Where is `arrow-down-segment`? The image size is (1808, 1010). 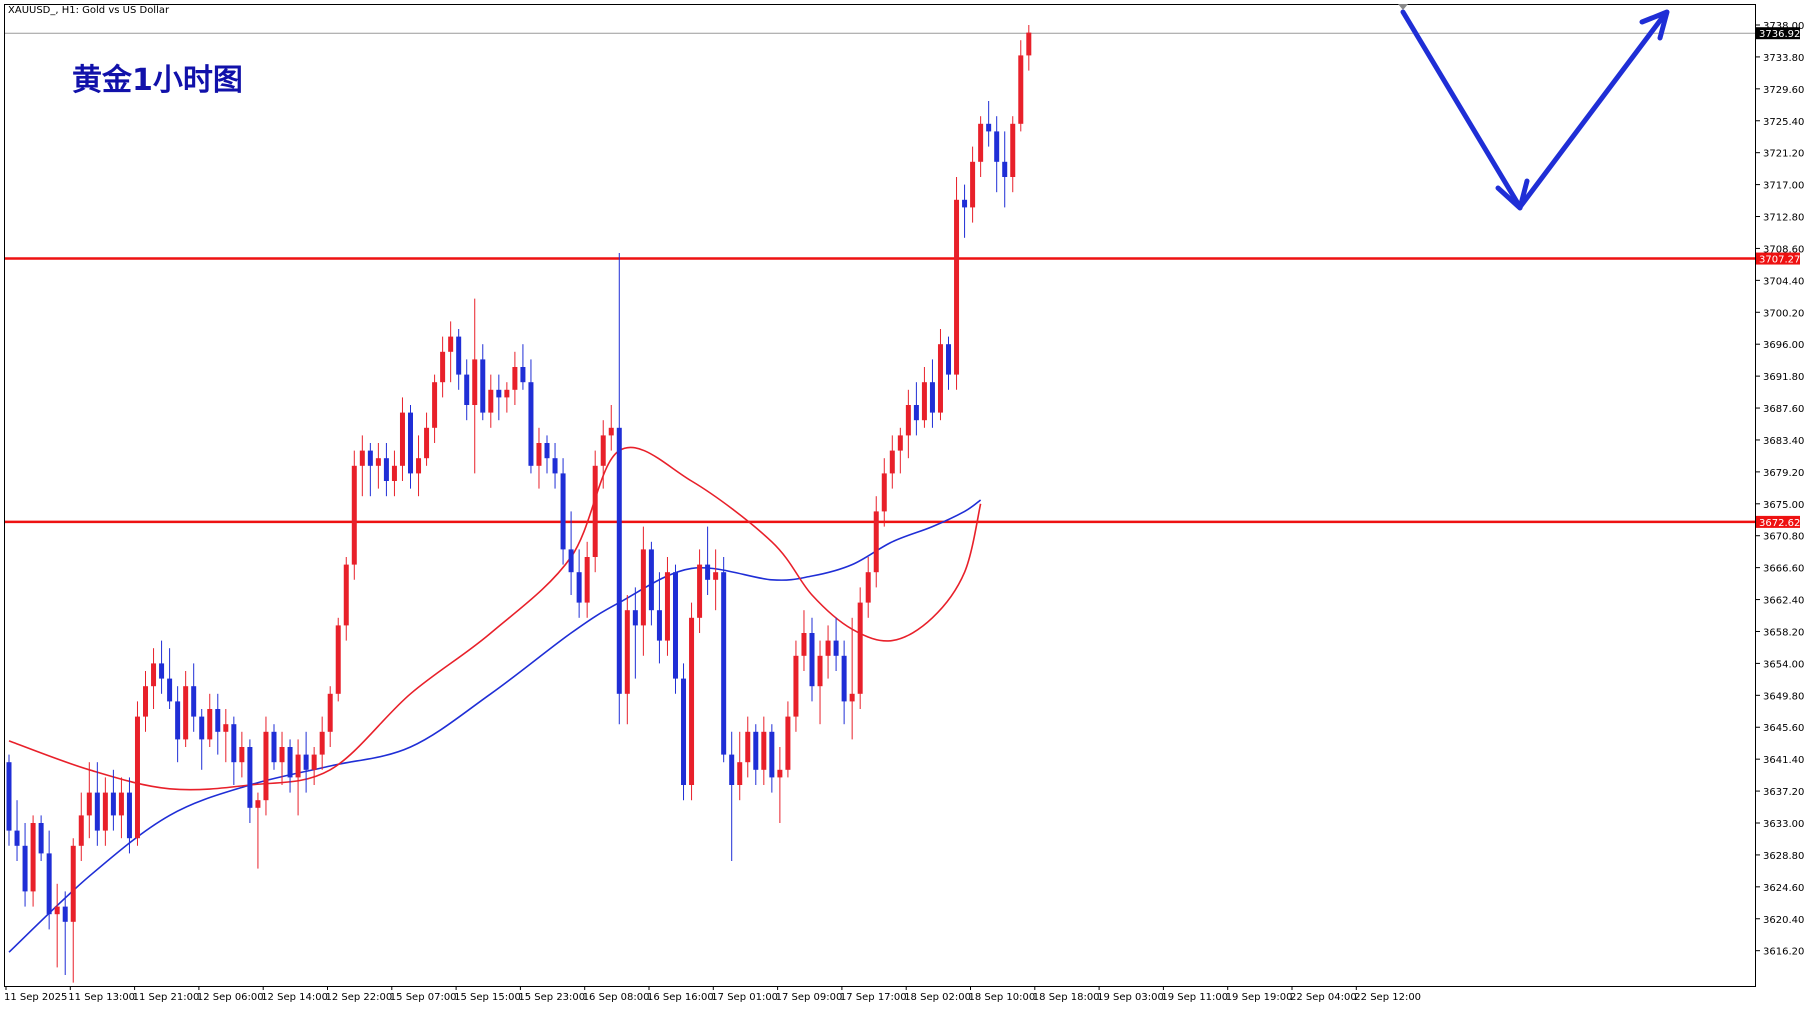
arrow-down-segment is located at coordinates (1461, 109).